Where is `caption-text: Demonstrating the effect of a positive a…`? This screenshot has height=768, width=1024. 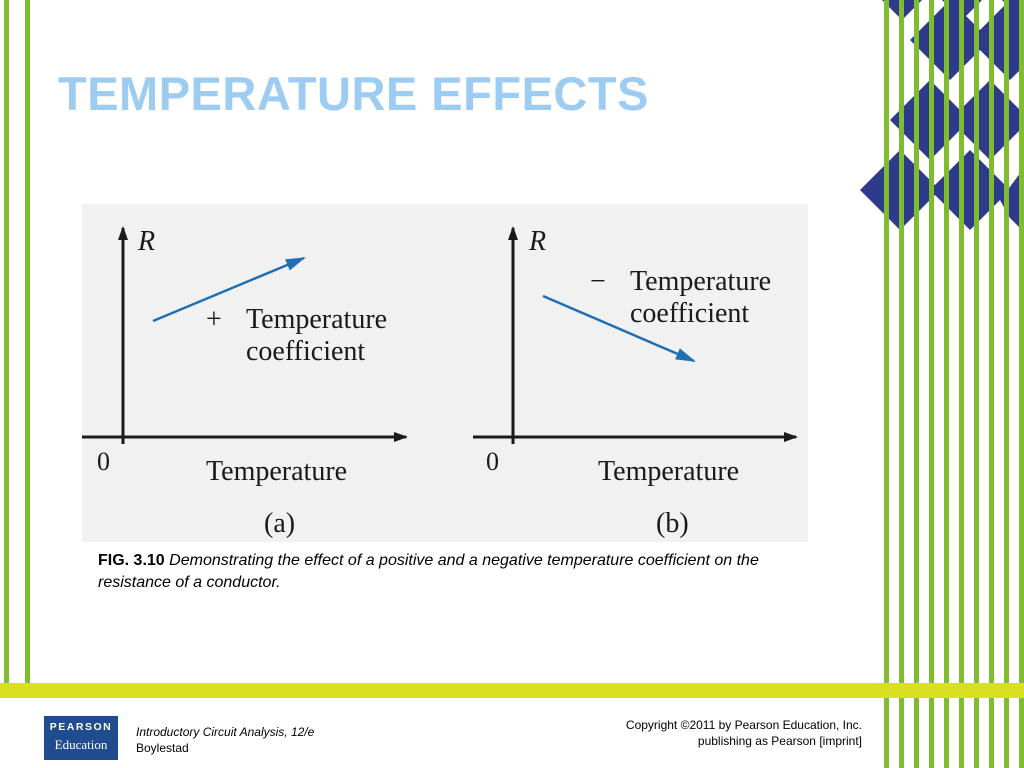
caption-text: Demonstrating the effect of a positive a… is located at coordinates (428, 571).